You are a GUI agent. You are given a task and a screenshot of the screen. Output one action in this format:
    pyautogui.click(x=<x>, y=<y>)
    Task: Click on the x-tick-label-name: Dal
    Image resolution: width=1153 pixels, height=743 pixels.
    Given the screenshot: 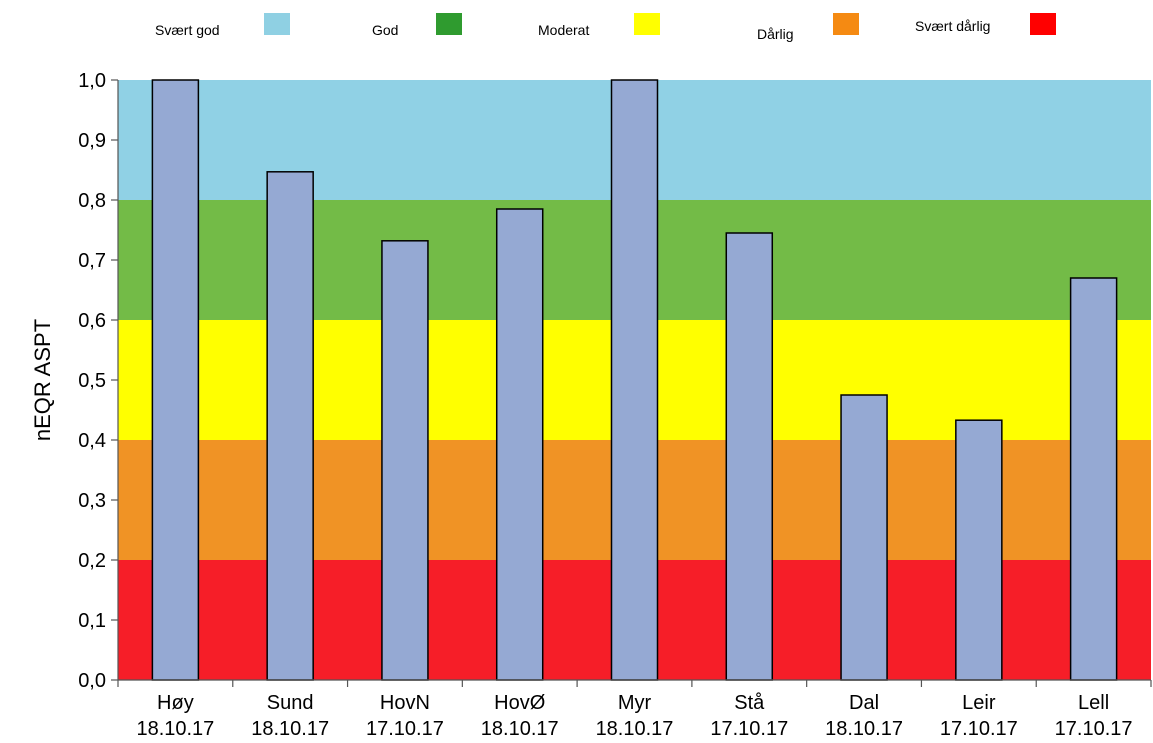 What is the action you would take?
    pyautogui.click(x=864, y=703)
    